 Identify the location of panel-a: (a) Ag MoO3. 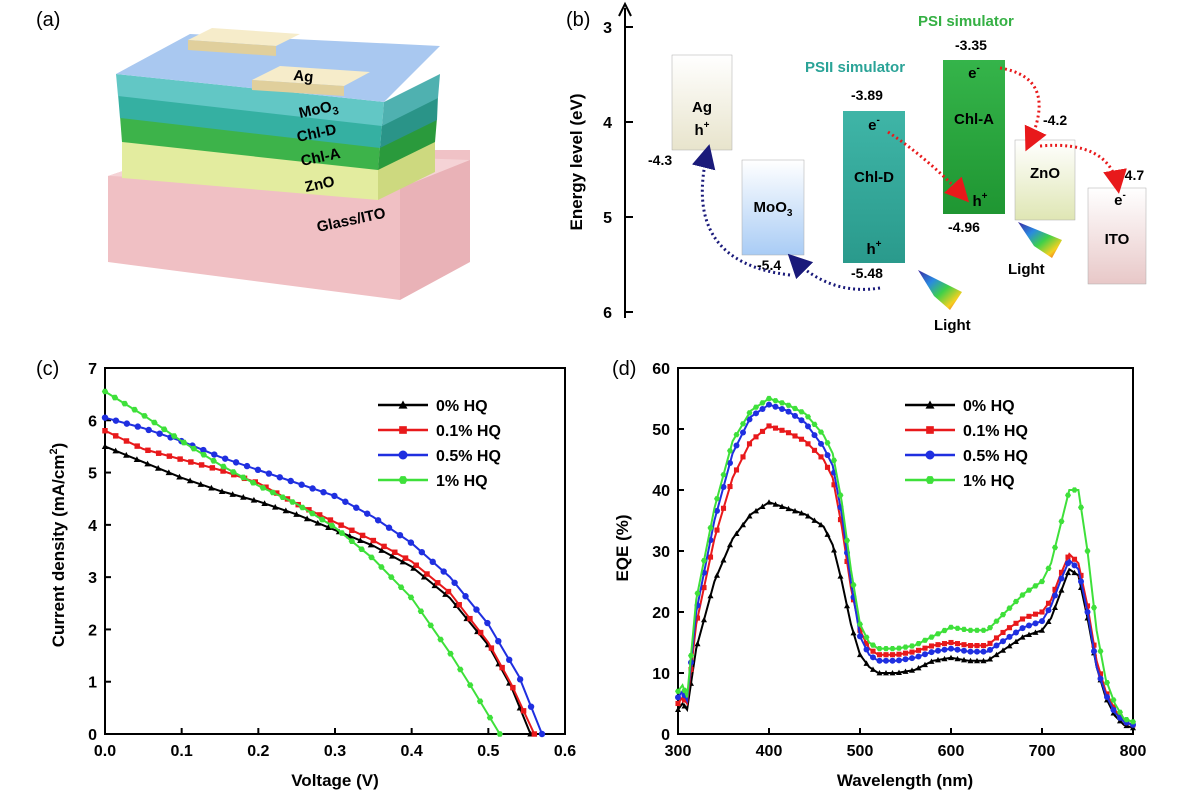
(253, 154).